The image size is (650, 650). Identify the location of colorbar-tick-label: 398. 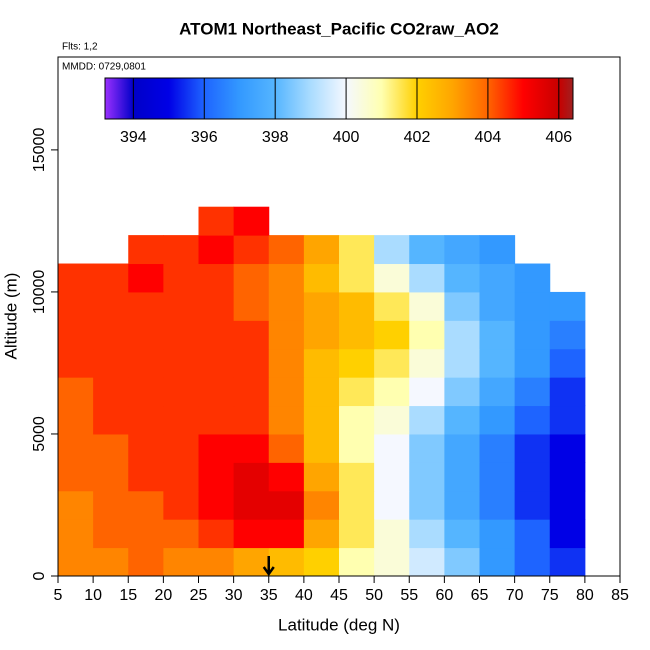
(275, 137).